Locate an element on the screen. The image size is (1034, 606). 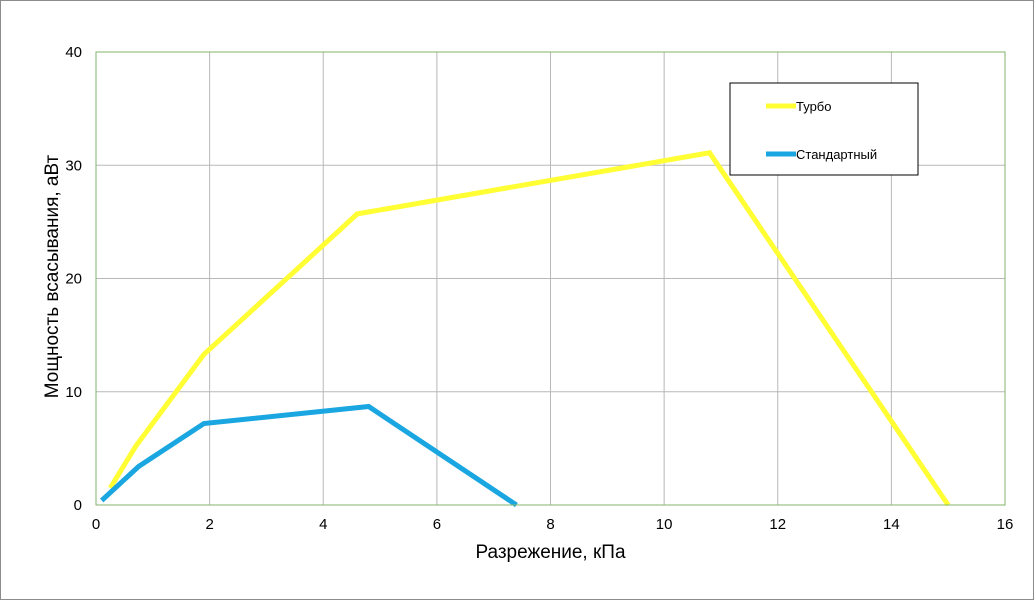
series-line is located at coordinates (309, 455).